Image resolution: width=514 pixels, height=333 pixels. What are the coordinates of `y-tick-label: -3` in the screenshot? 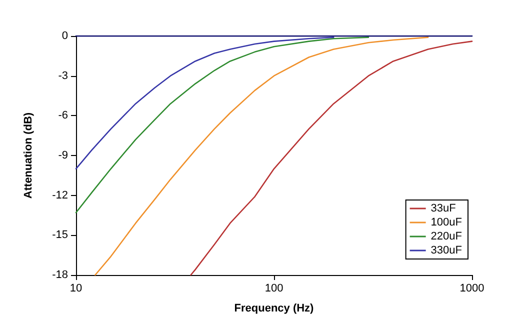 It's located at (63, 76).